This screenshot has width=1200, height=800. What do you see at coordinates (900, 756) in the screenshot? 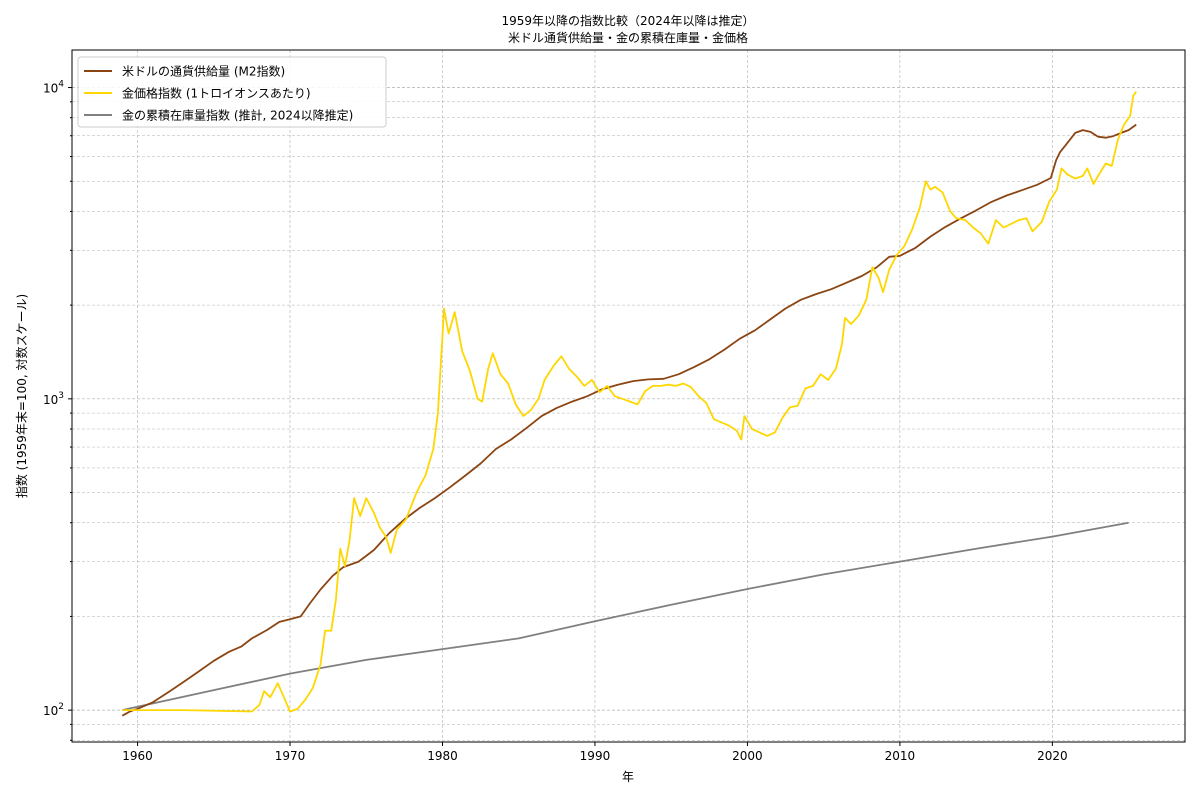
I see `x-tick-label: 2010` at bounding box center [900, 756].